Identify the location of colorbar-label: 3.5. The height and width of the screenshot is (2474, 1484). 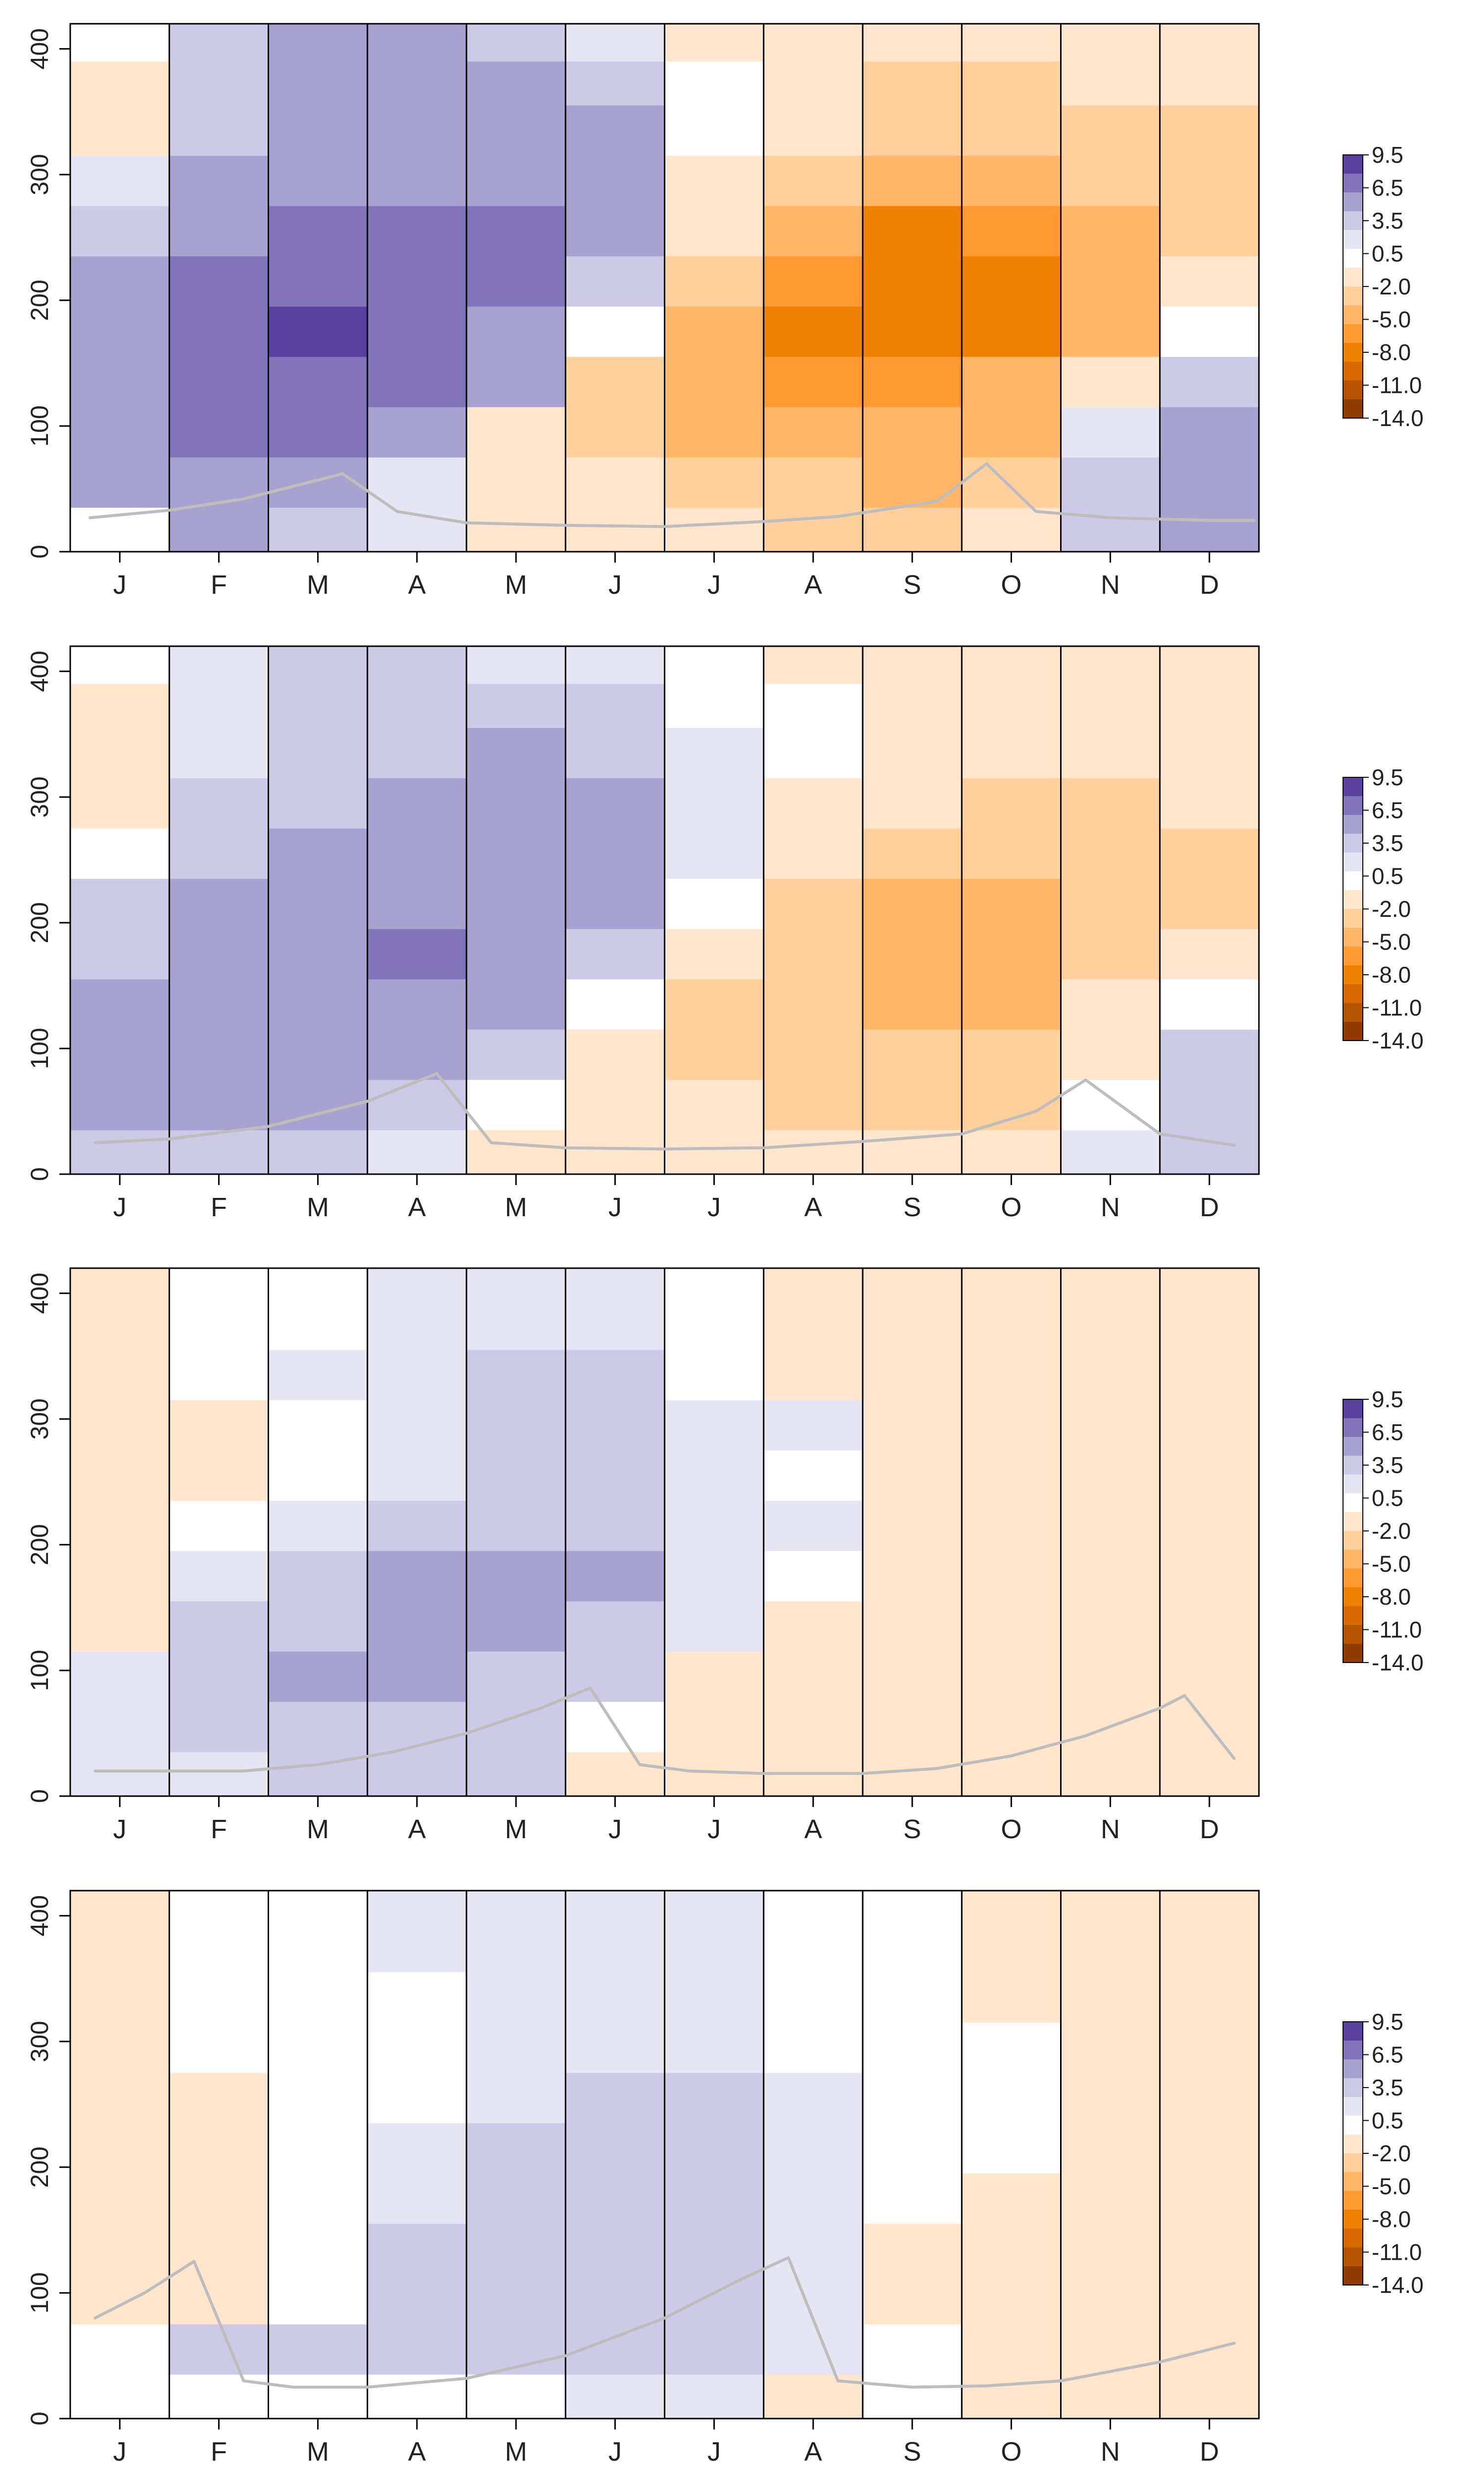
(1387, 221).